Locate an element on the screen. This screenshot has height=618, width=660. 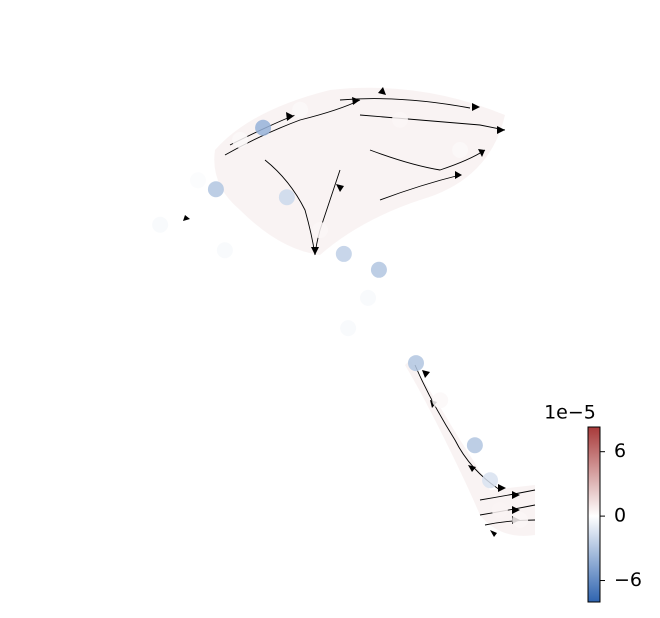
colorbar-tick-label: −6 is located at coordinates (628, 580).